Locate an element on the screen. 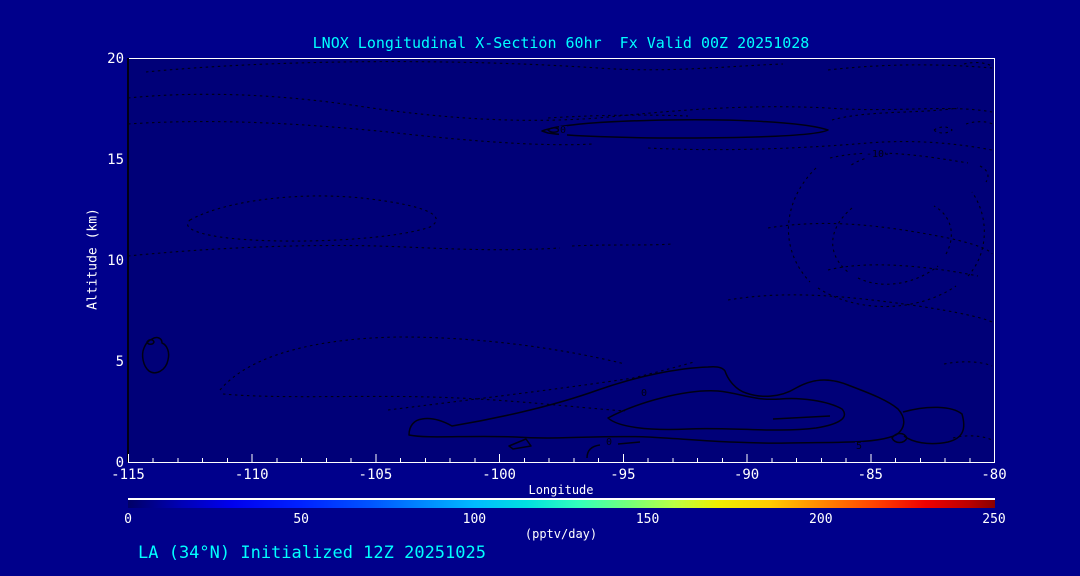 The image size is (1080, 576). solid-contour-0-lower-outer is located at coordinates (656, 405).